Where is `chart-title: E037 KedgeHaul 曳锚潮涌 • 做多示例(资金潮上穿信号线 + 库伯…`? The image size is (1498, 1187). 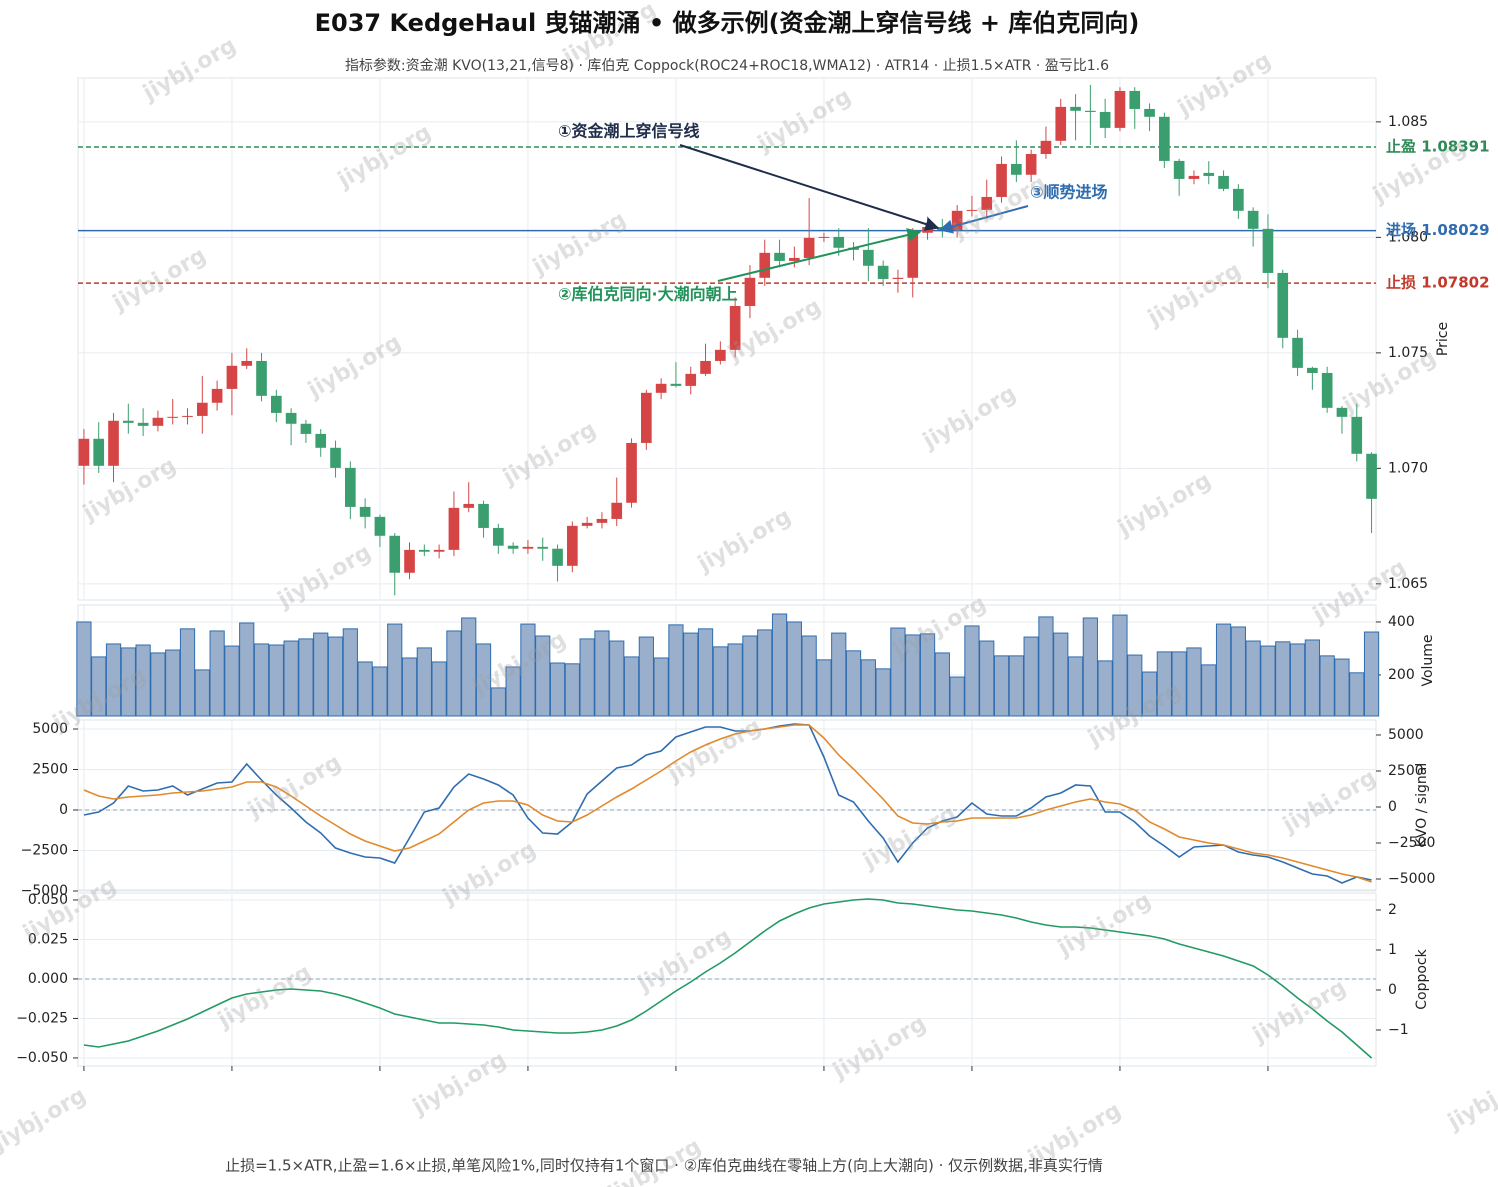 chart-title: E037 KedgeHaul 曳锚潮涌 • 做多示例(资金潮上穿信号线 + 库伯… is located at coordinates (727, 23).